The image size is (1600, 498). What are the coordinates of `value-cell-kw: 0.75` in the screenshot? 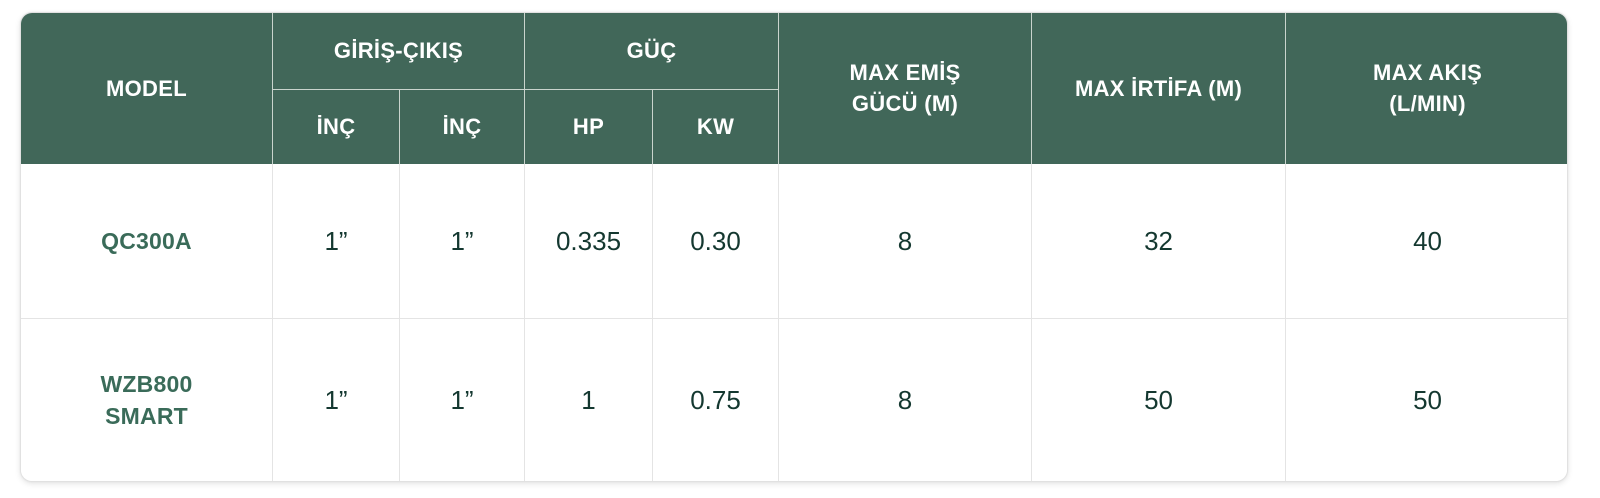 It's located at (715, 399).